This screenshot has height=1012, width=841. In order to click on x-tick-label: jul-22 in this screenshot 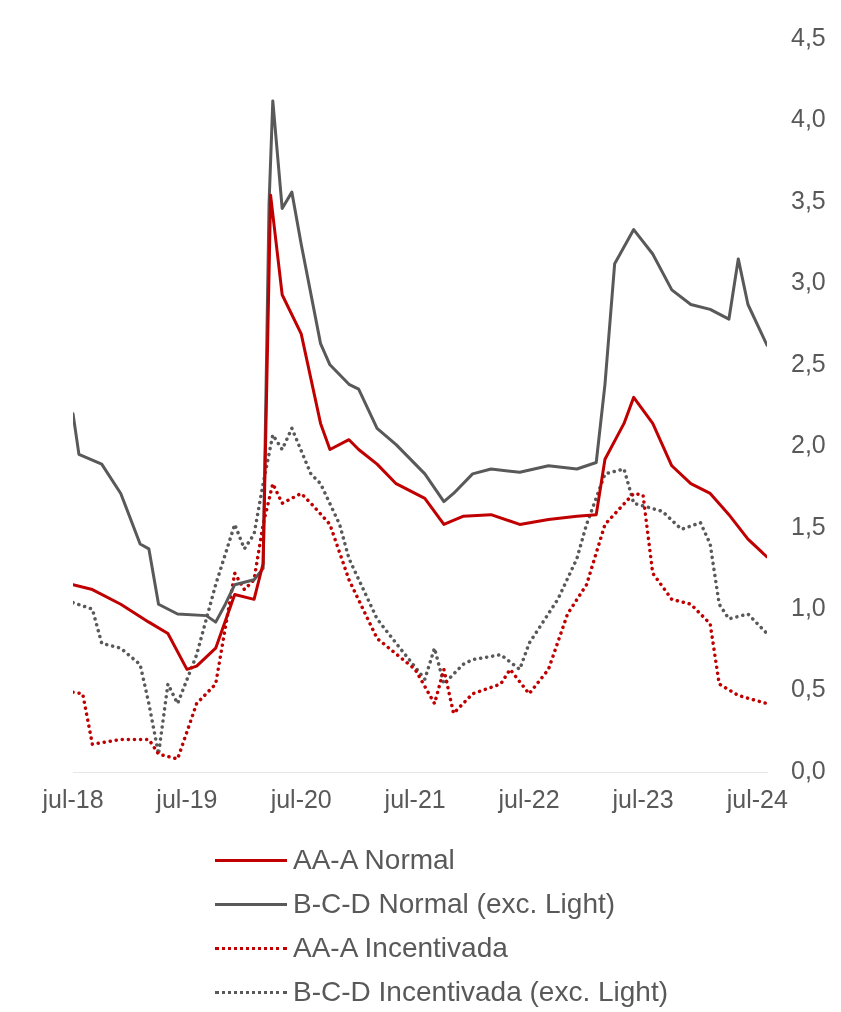, I will do `click(528, 798)`.